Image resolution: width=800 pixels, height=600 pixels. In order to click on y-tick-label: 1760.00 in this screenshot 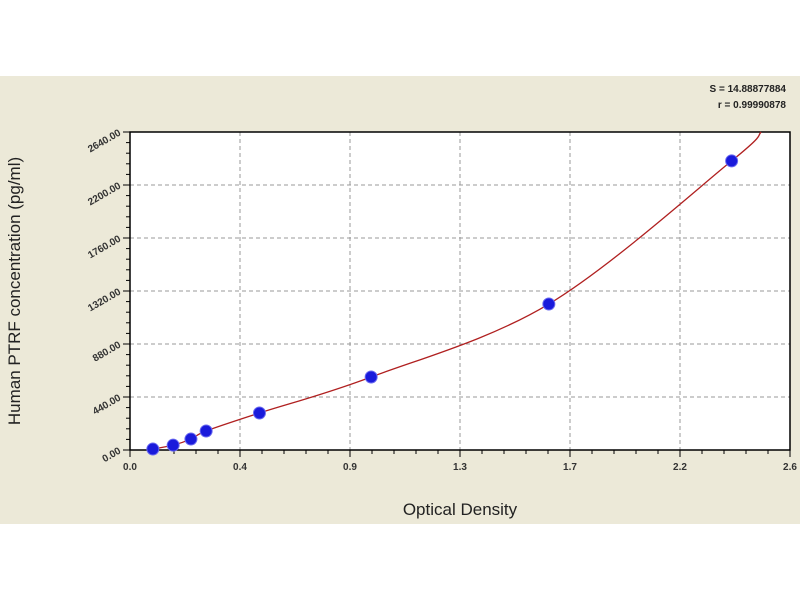, I will do `click(104, 247)`.